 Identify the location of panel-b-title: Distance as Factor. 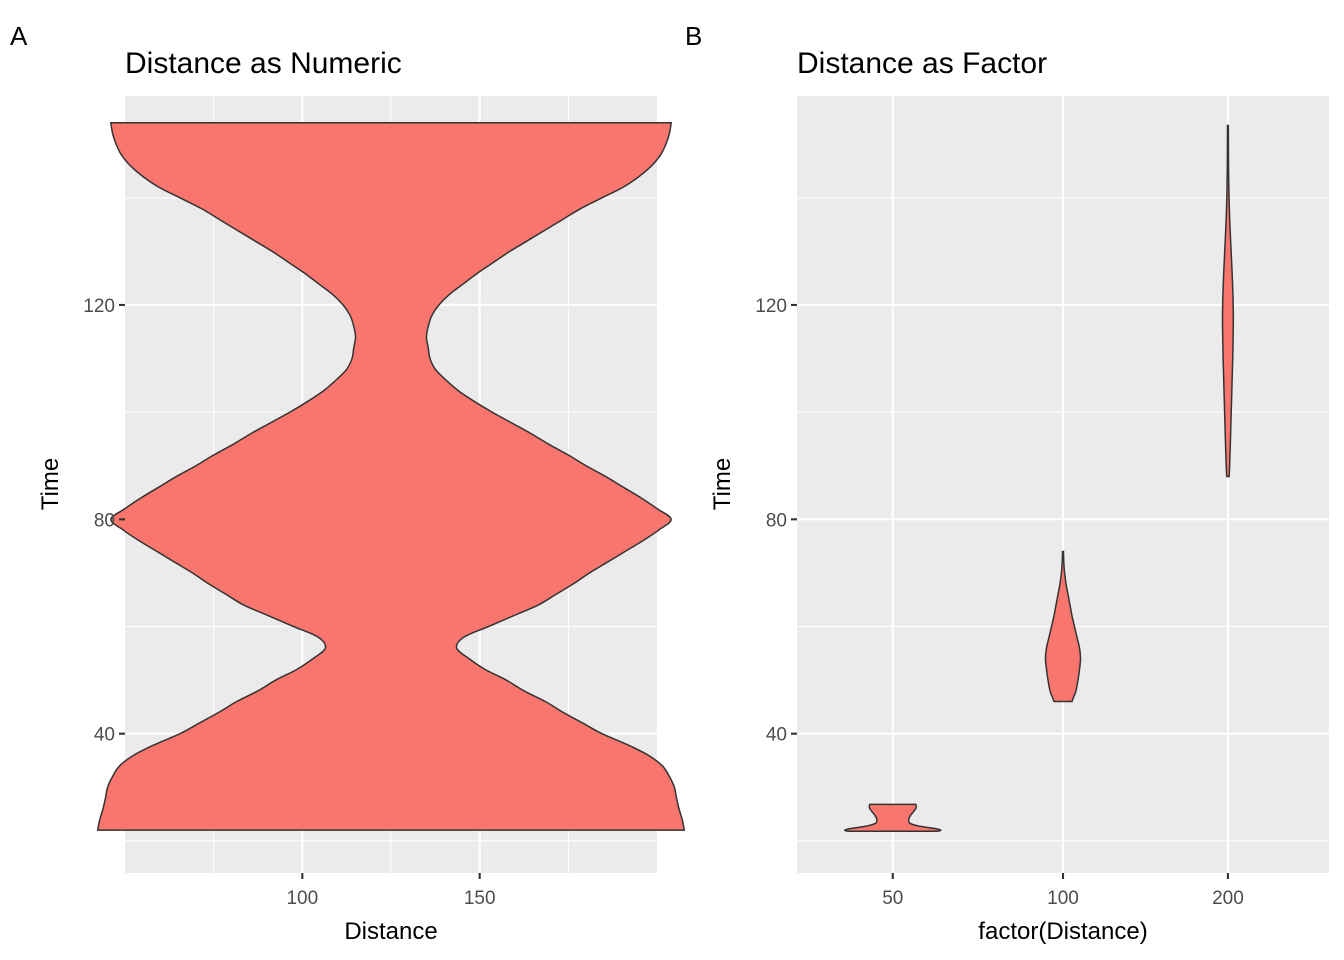
(922, 63).